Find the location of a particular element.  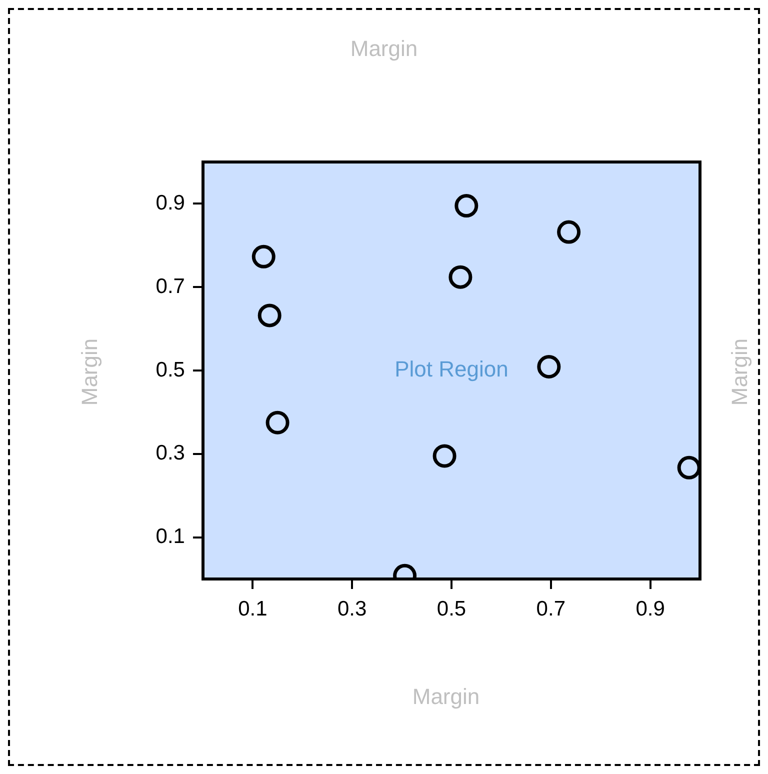

x-tick-label: 0.9 is located at coordinates (650, 608).